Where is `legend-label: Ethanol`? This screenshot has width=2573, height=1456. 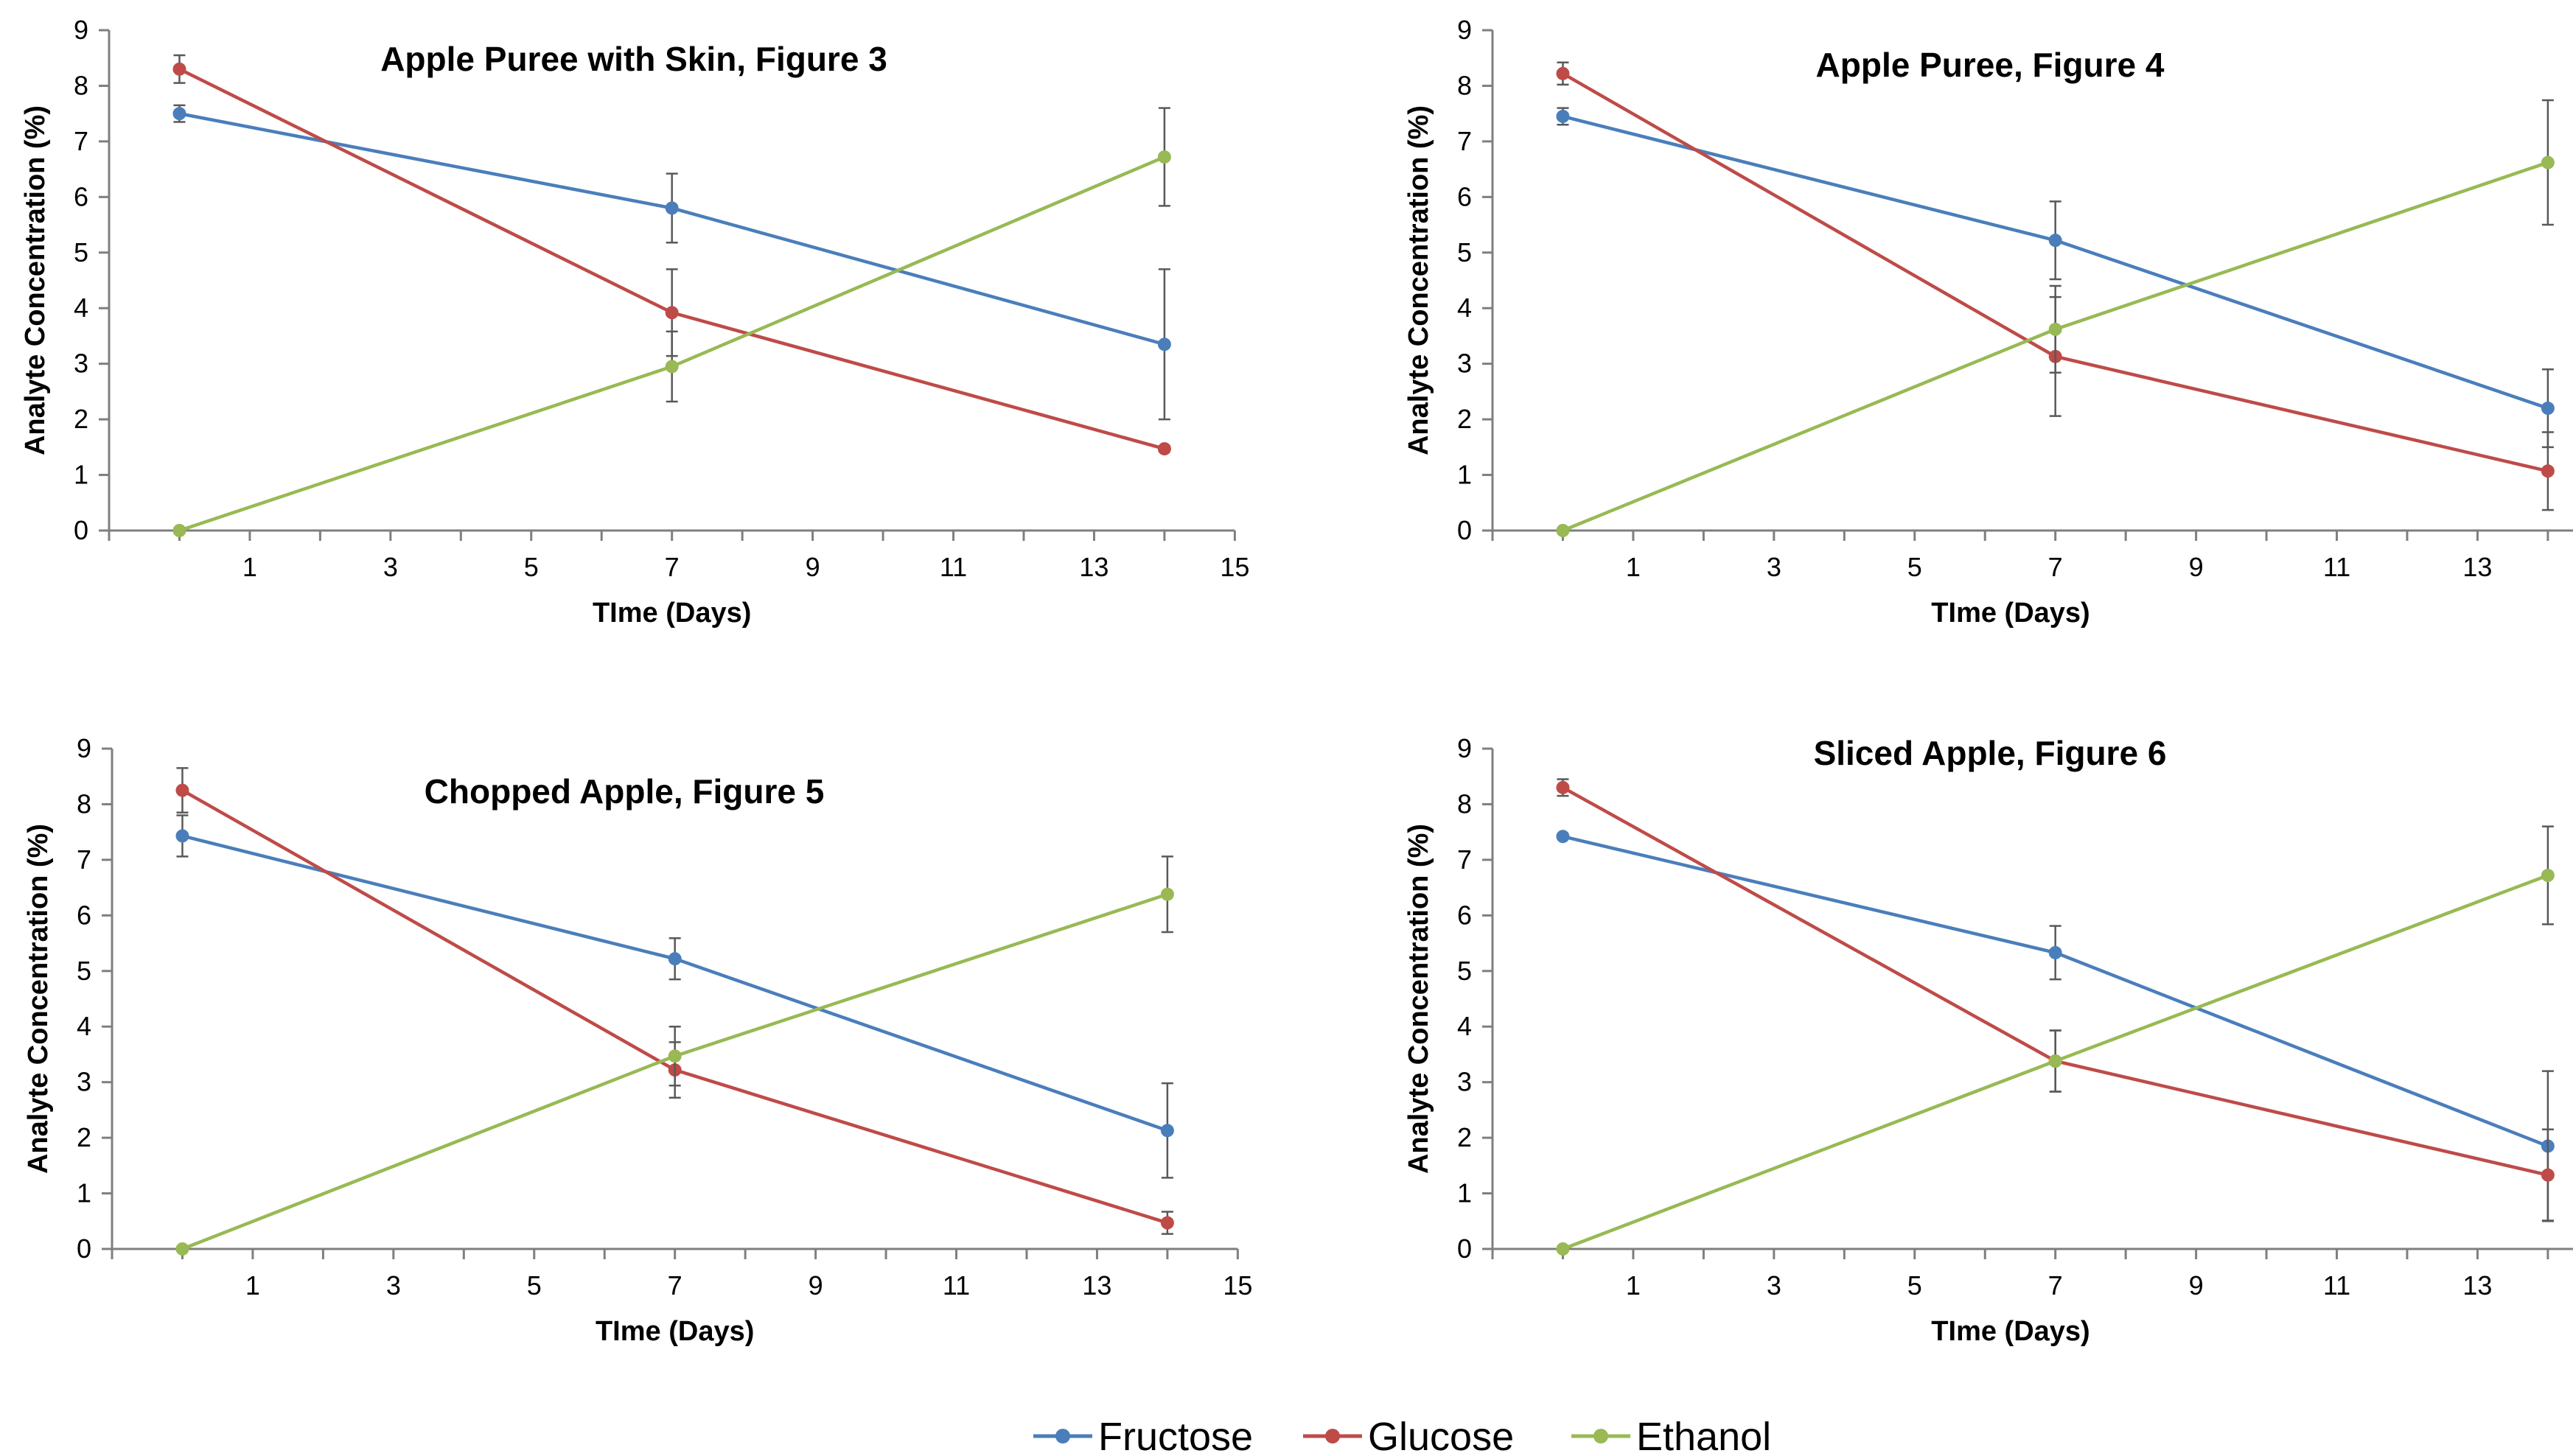
legend-label: Ethanol is located at coordinates (1703, 1435).